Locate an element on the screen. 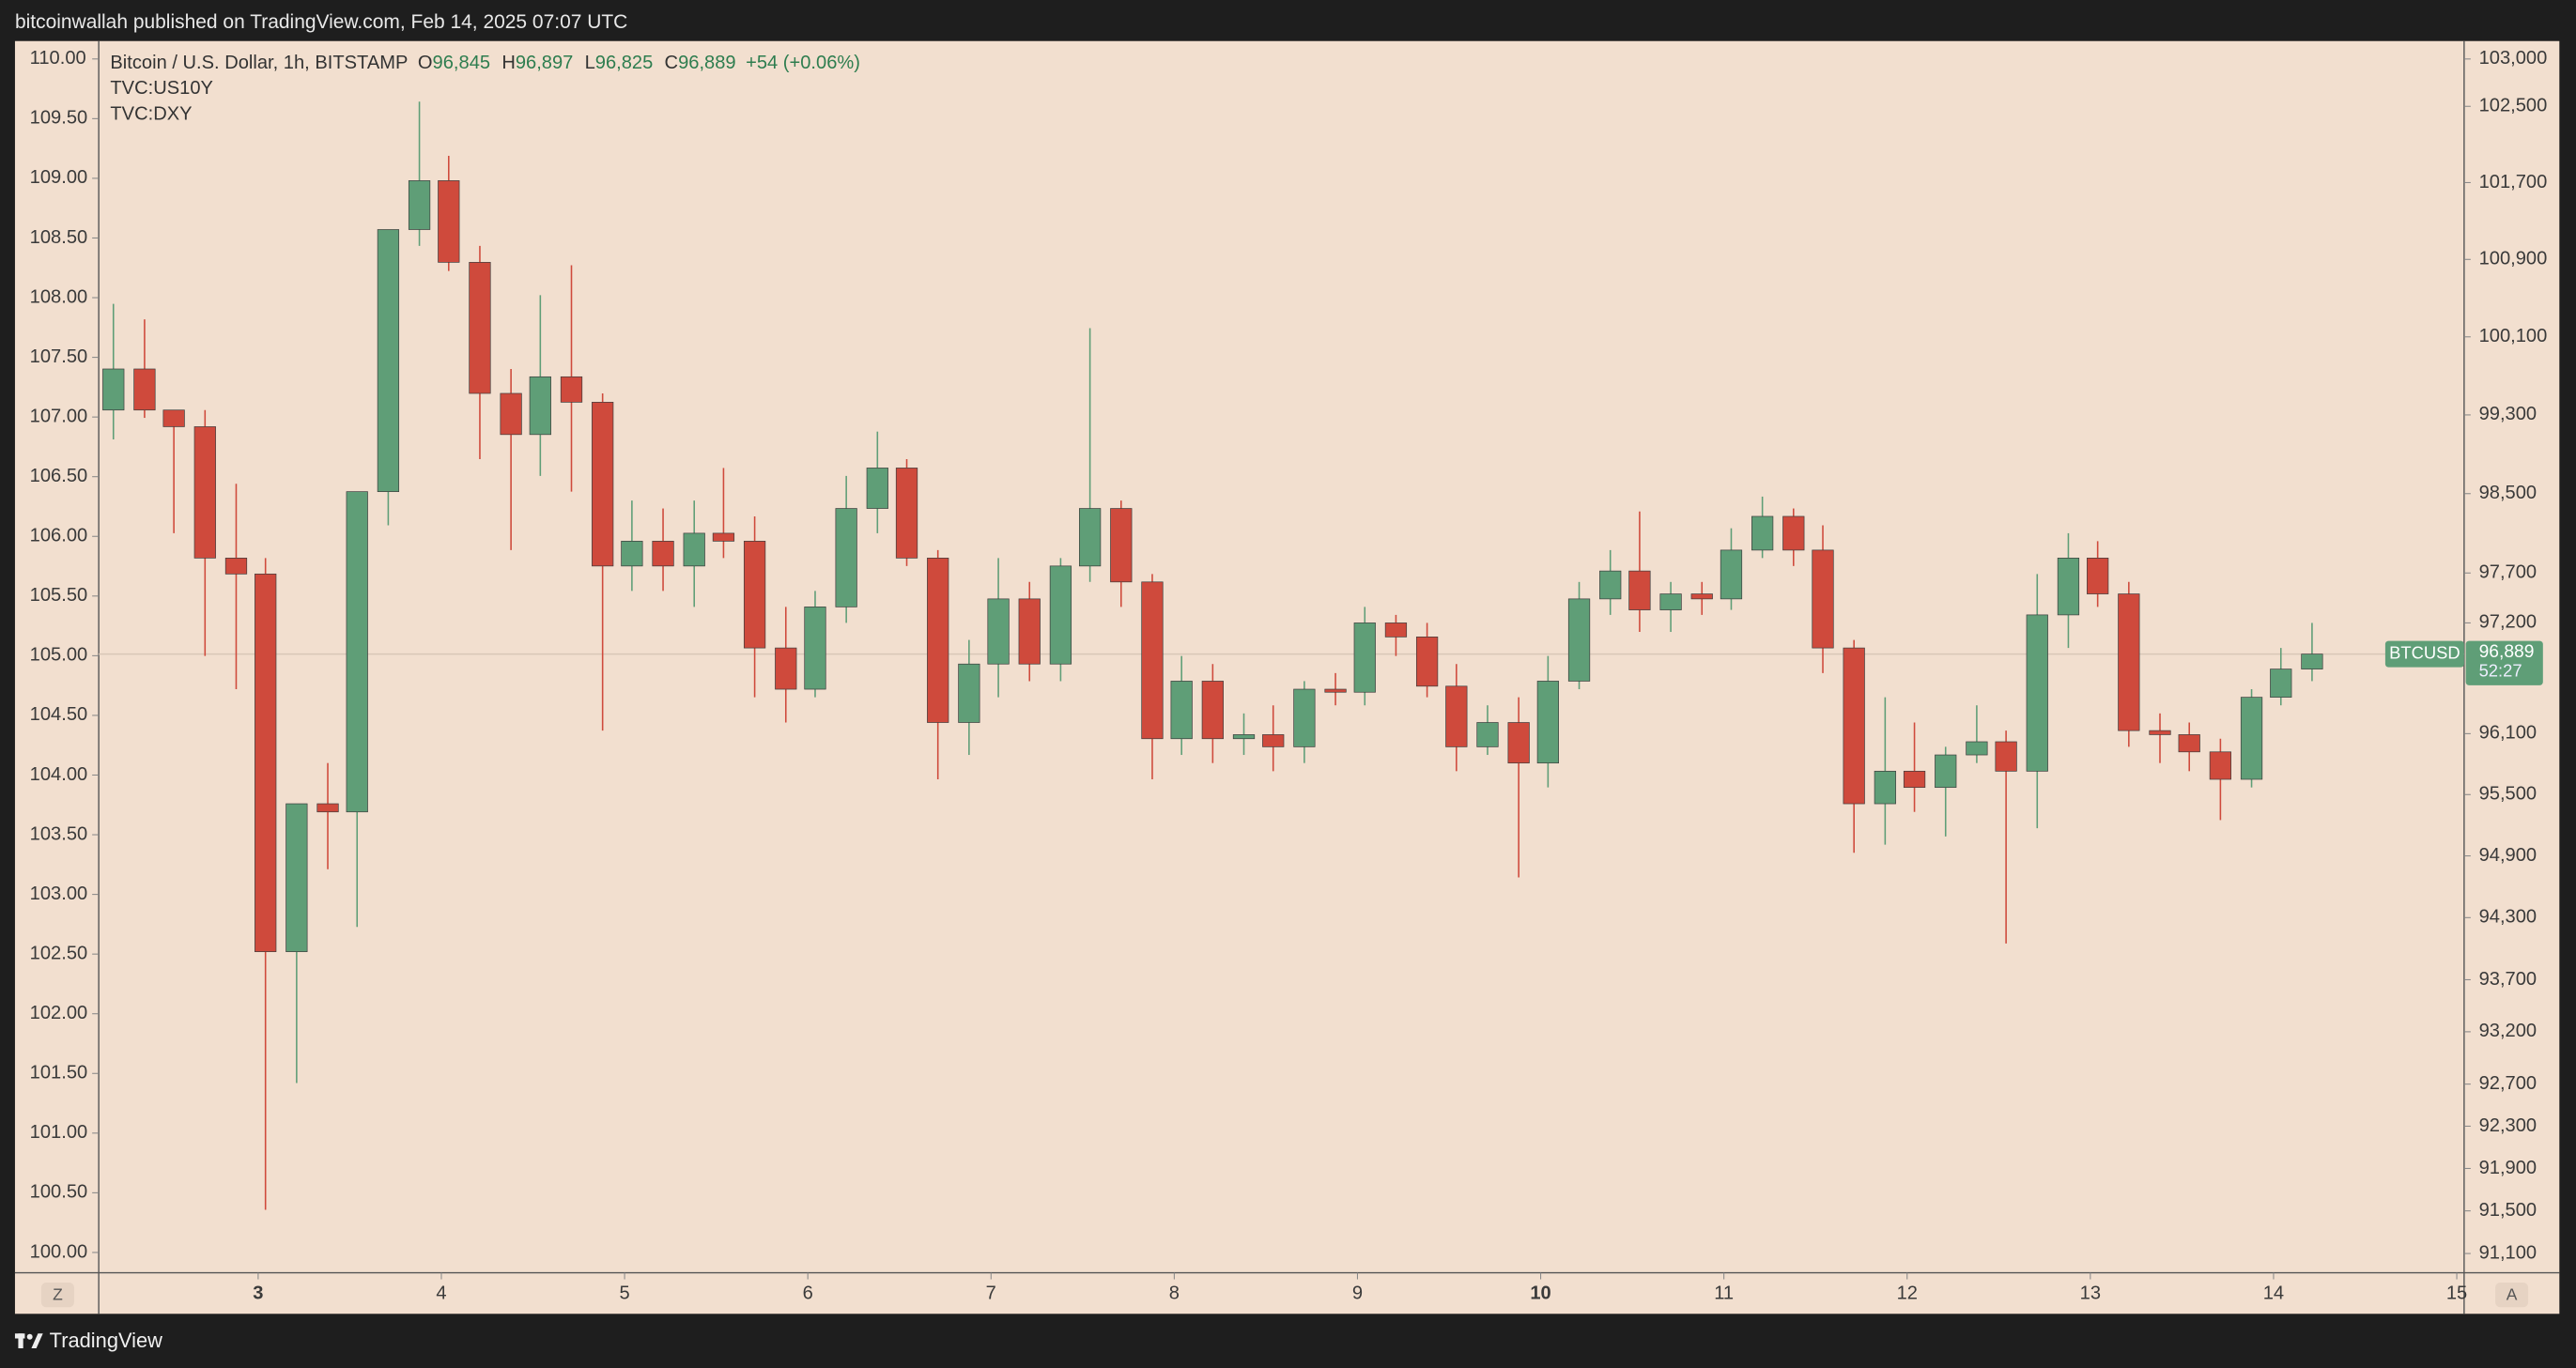  x-tick-label: 6 is located at coordinates (808, 1293).